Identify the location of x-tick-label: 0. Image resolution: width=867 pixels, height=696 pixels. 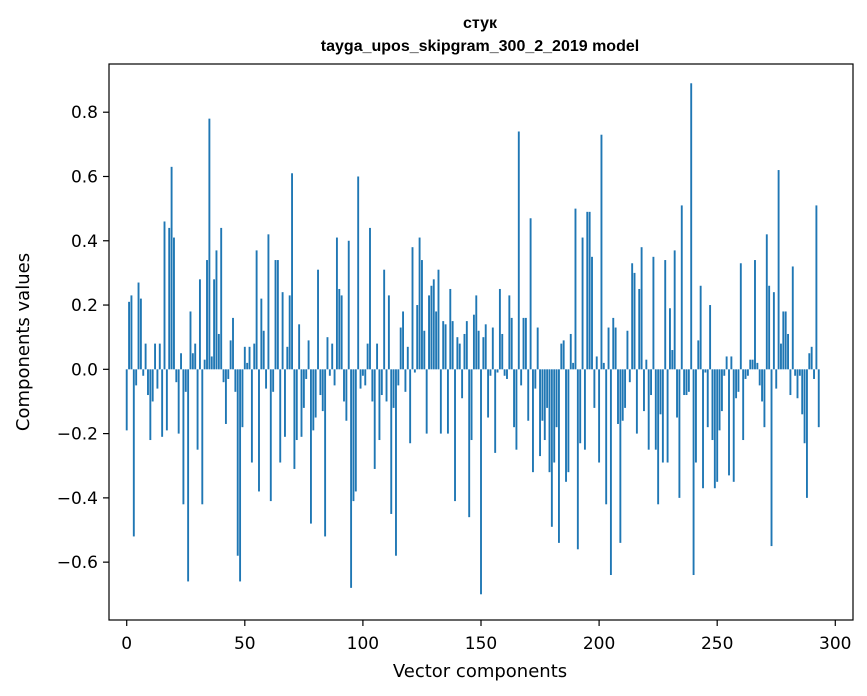
(126, 644).